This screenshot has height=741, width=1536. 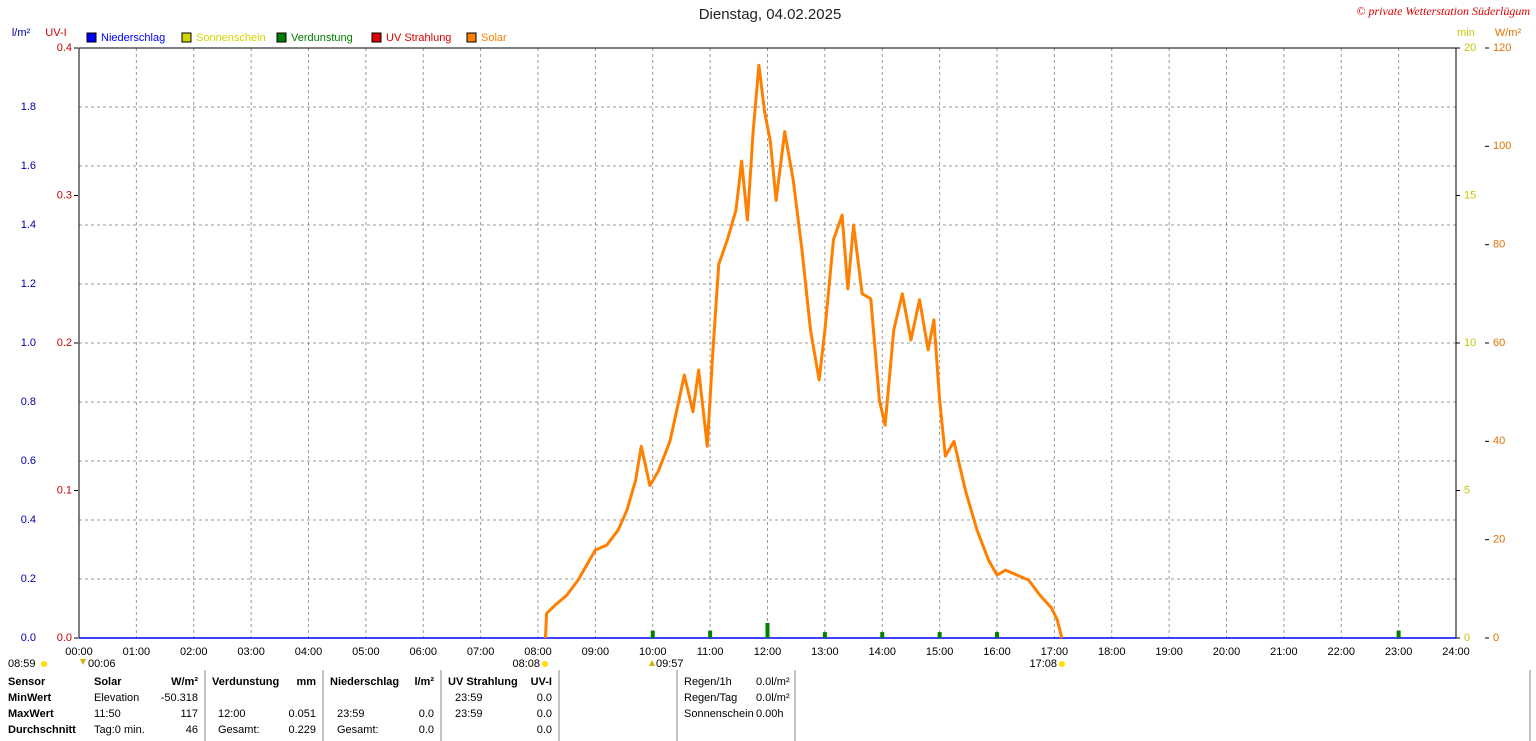 What do you see at coordinates (710, 698) in the screenshot?
I see `summary-label: Regen/Tag` at bounding box center [710, 698].